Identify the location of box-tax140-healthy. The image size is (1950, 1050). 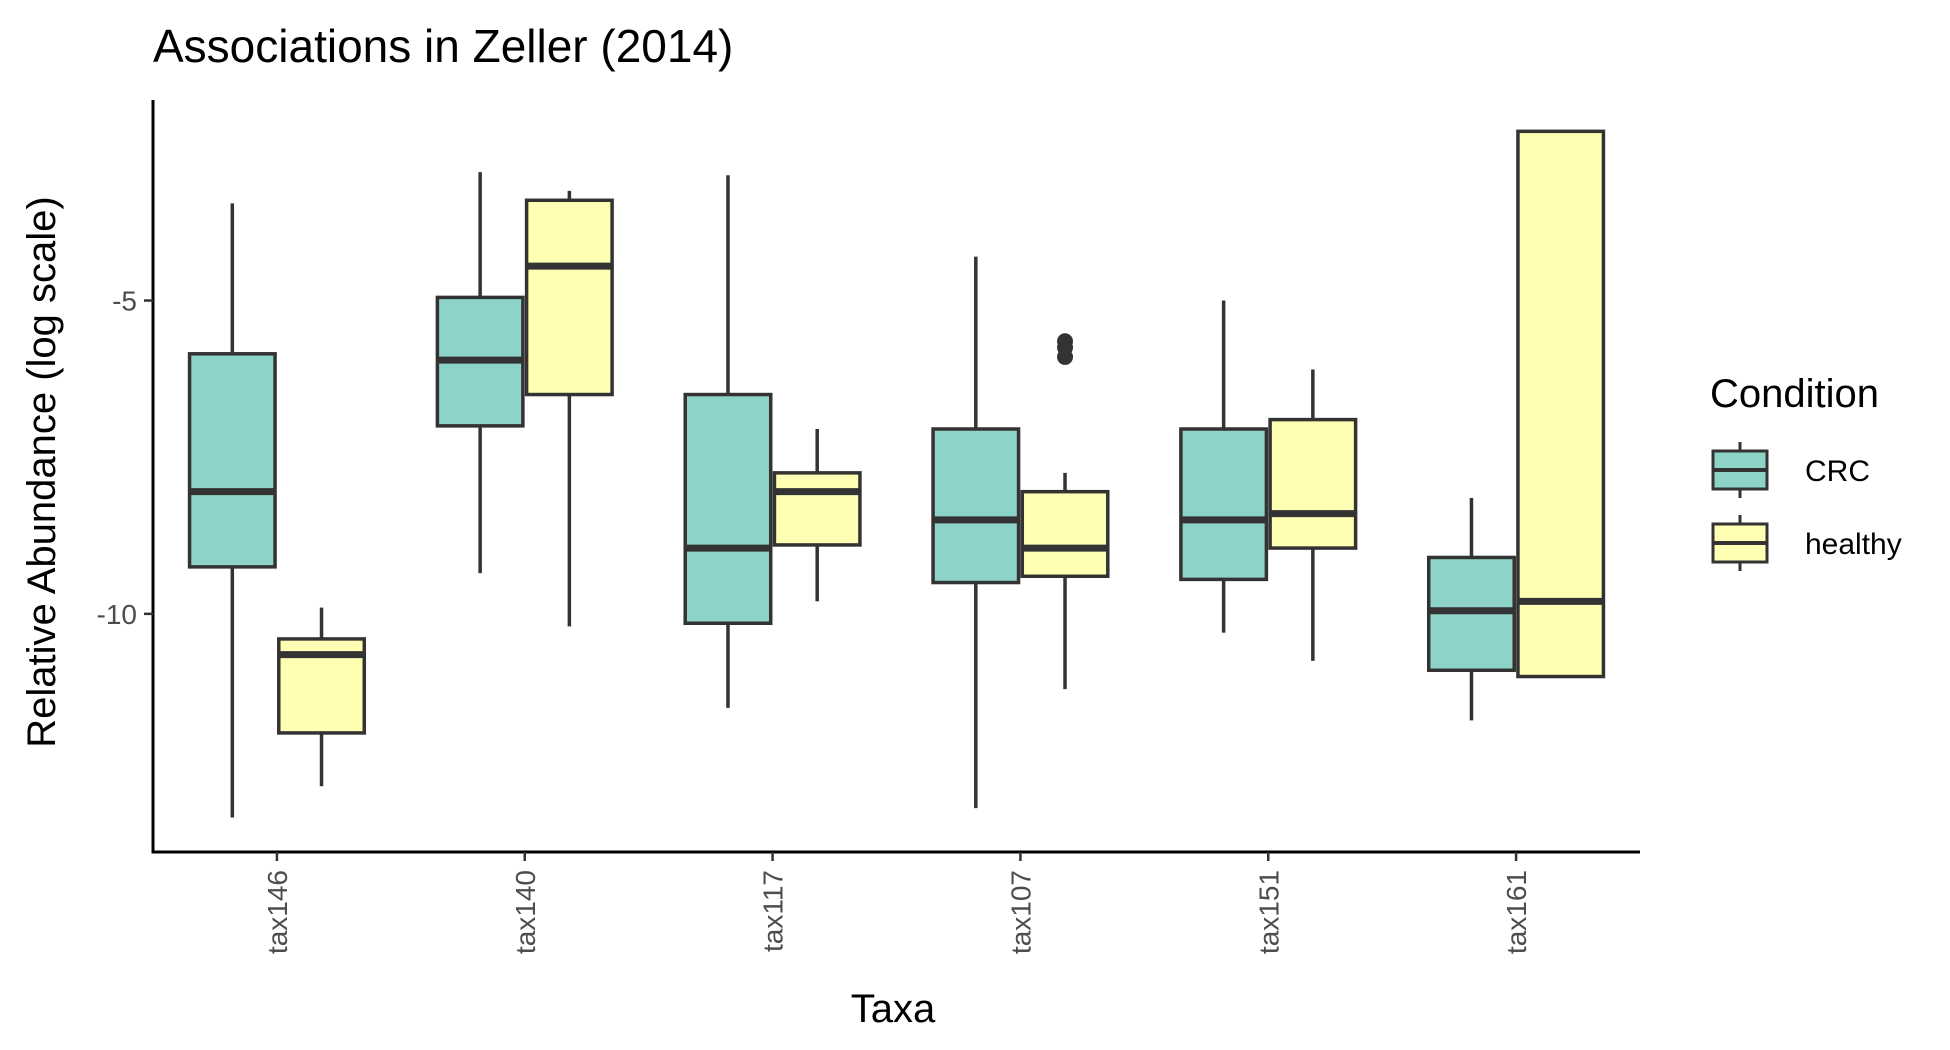
(569, 408).